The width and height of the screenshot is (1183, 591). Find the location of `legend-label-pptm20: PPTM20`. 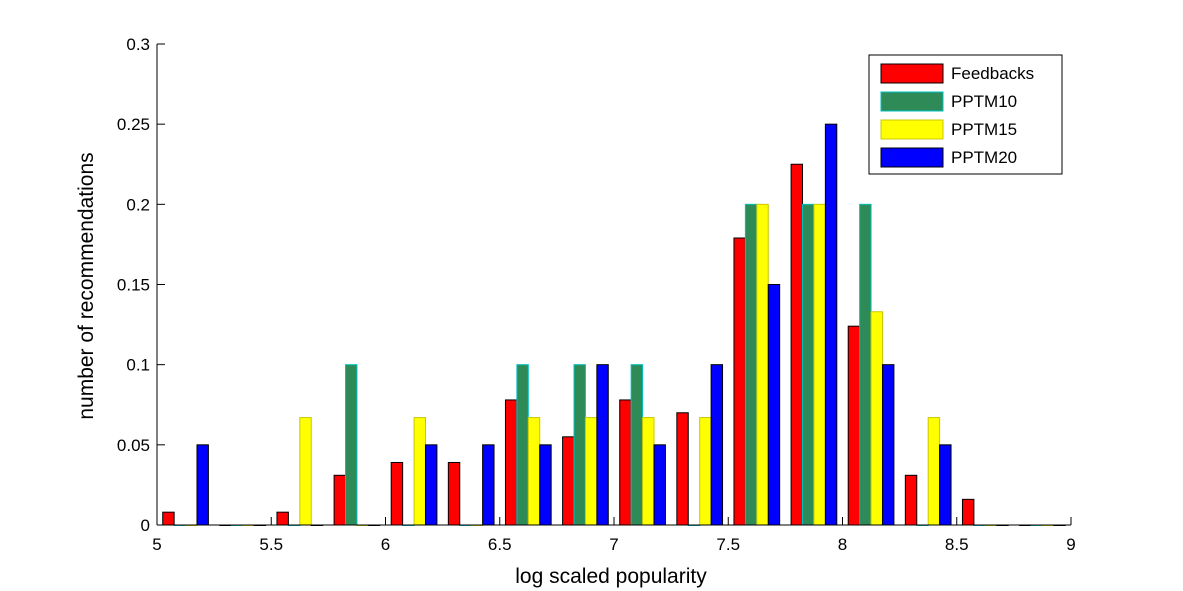

legend-label-pptm20: PPTM20 is located at coordinates (984, 157).